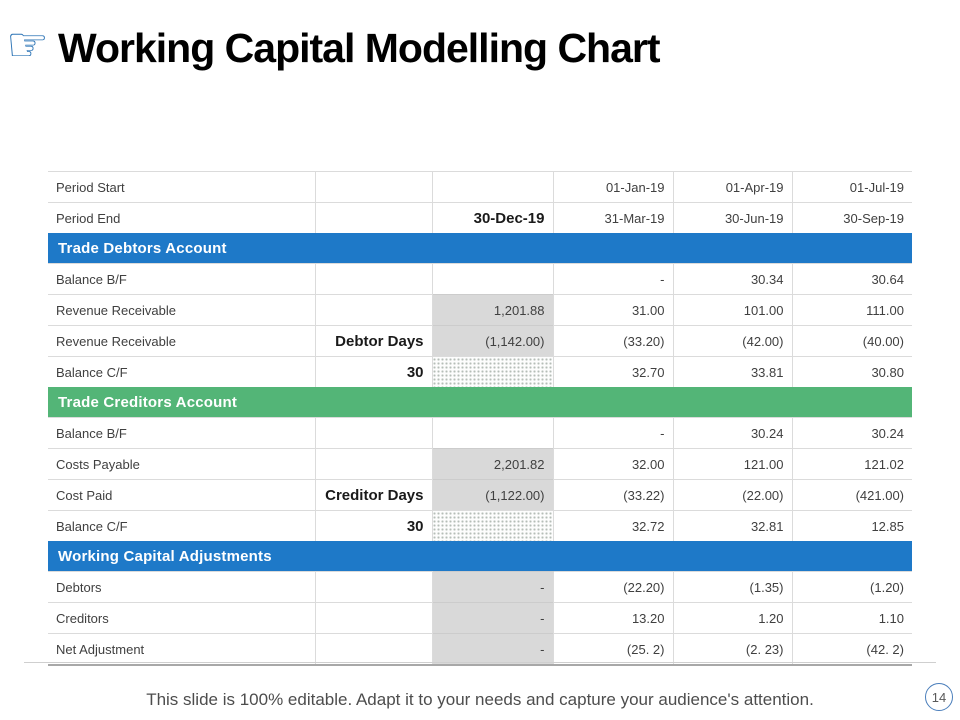 Image resolution: width=960 pixels, height=720 pixels. Describe the element at coordinates (851, 187) in the screenshot. I see `value-cell: 01-Jul-19` at that location.